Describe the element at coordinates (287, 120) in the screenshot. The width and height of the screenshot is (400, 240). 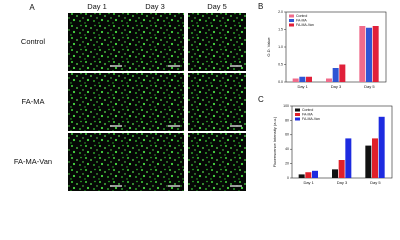
I see `y-tick-label: 80` at that location.